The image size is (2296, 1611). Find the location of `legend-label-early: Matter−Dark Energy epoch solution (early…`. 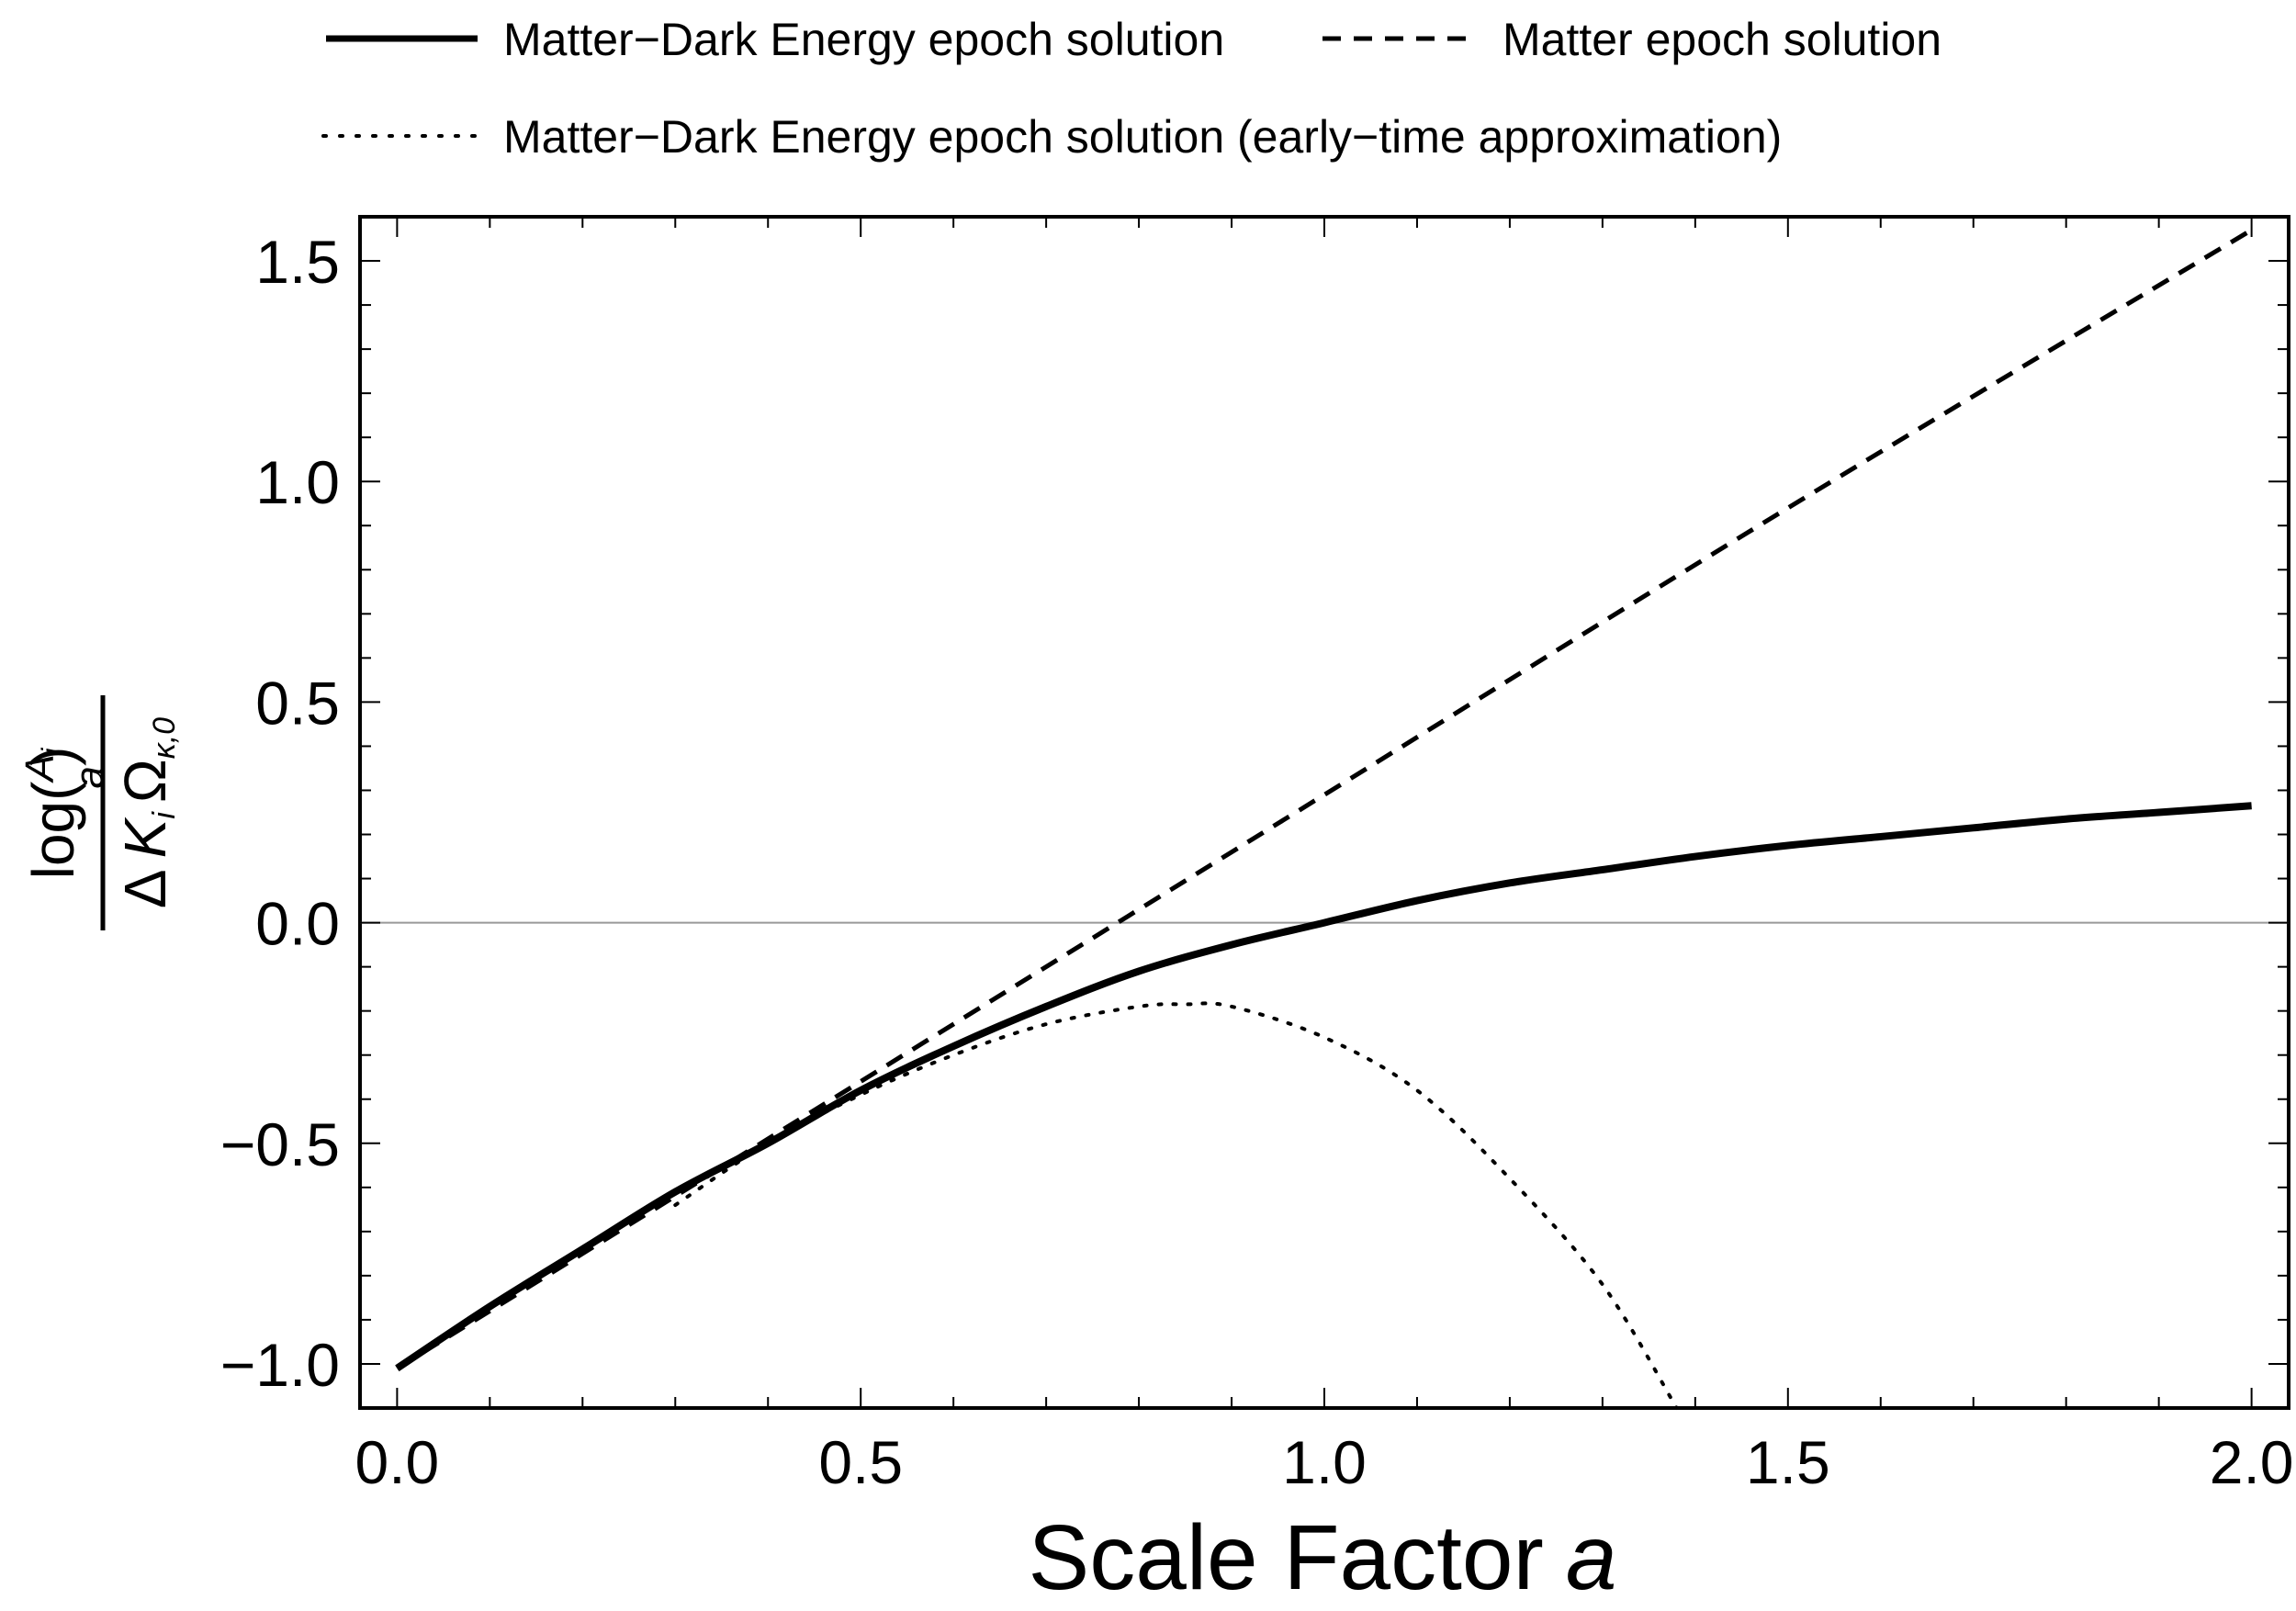

legend-label-early: Matter−Dark Energy epoch solution (early… is located at coordinates (1142, 137).